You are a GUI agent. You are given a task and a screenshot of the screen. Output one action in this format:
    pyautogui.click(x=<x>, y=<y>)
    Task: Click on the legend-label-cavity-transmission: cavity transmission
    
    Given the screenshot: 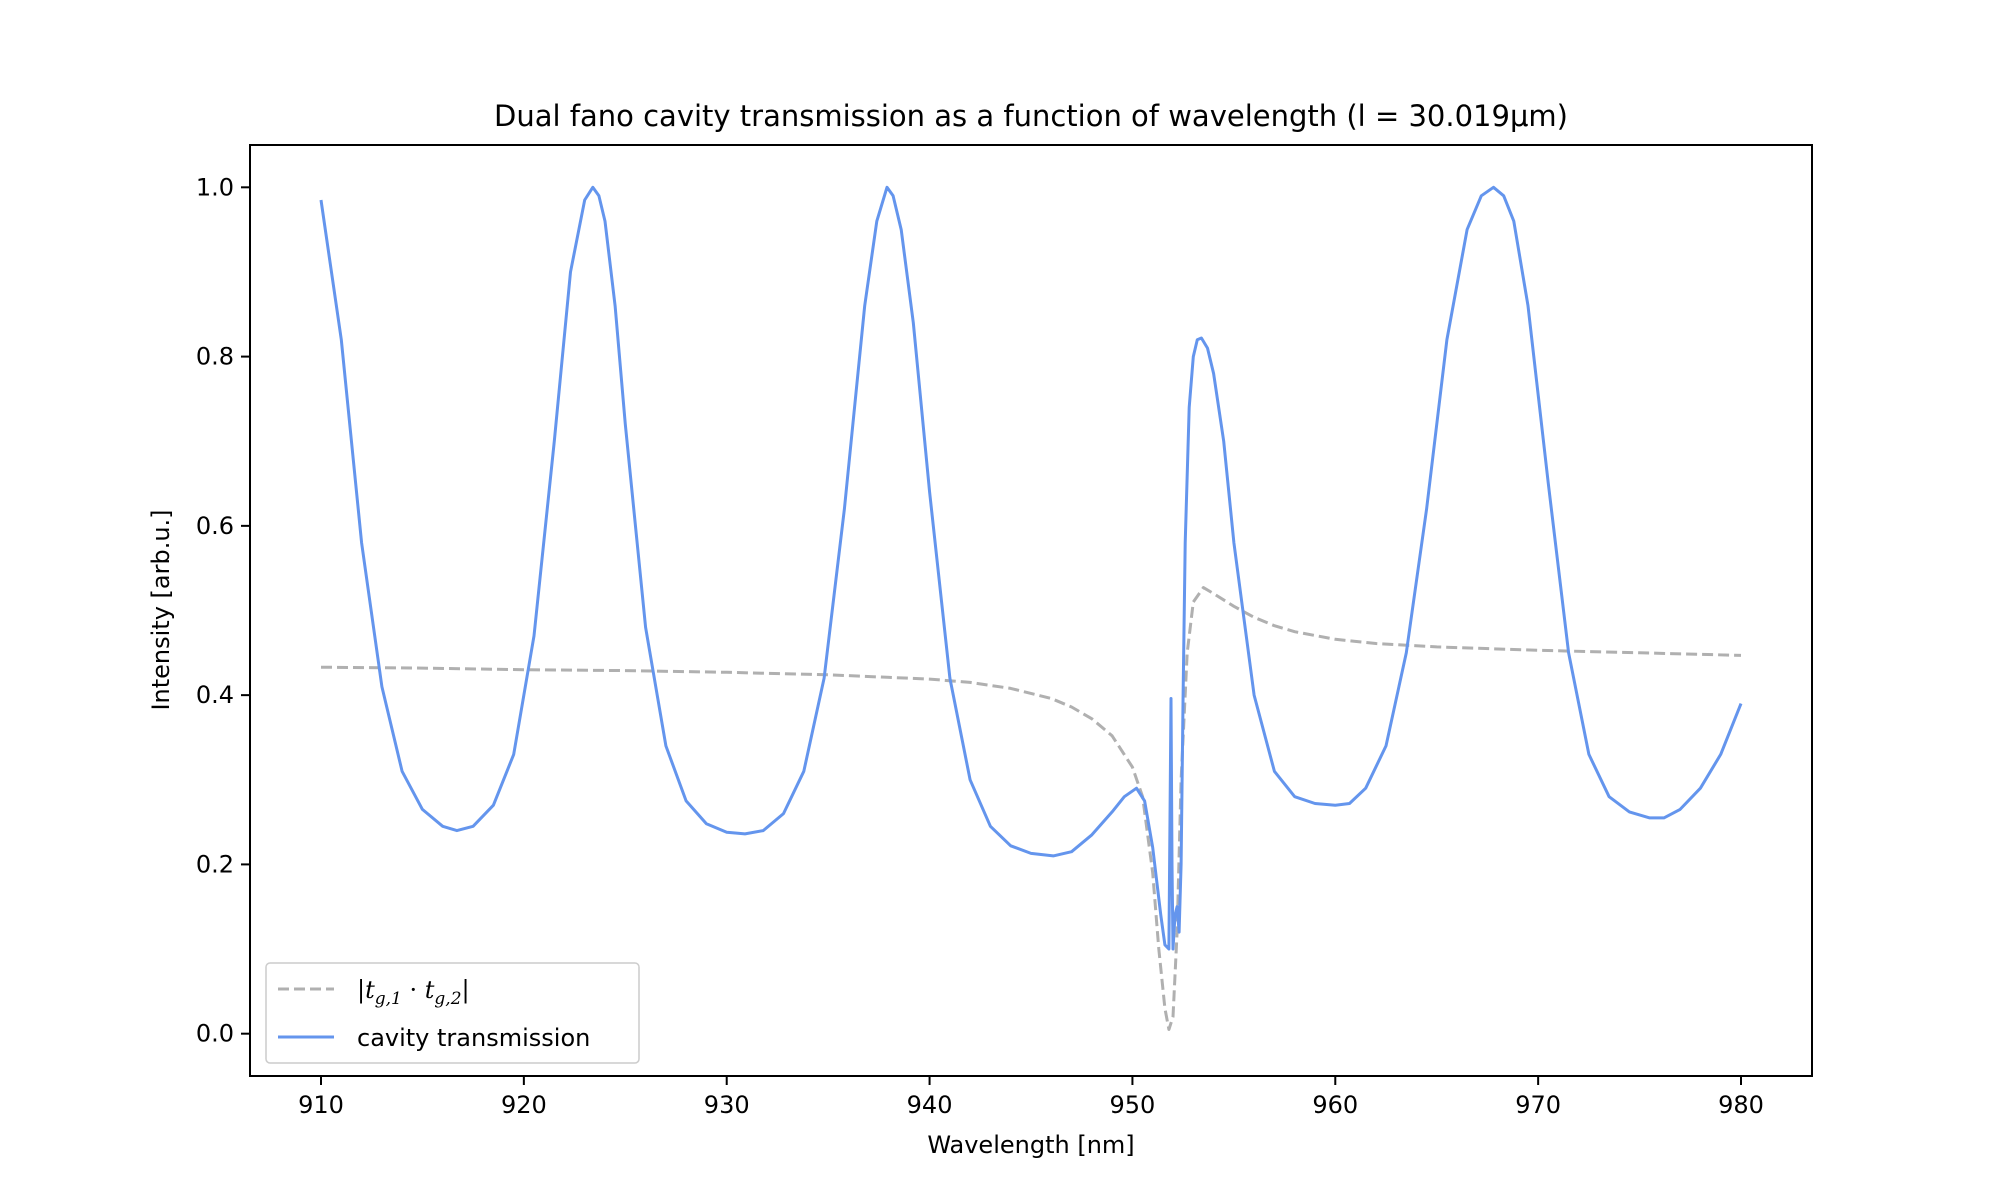 What is the action you would take?
    pyautogui.click(x=473, y=1038)
    